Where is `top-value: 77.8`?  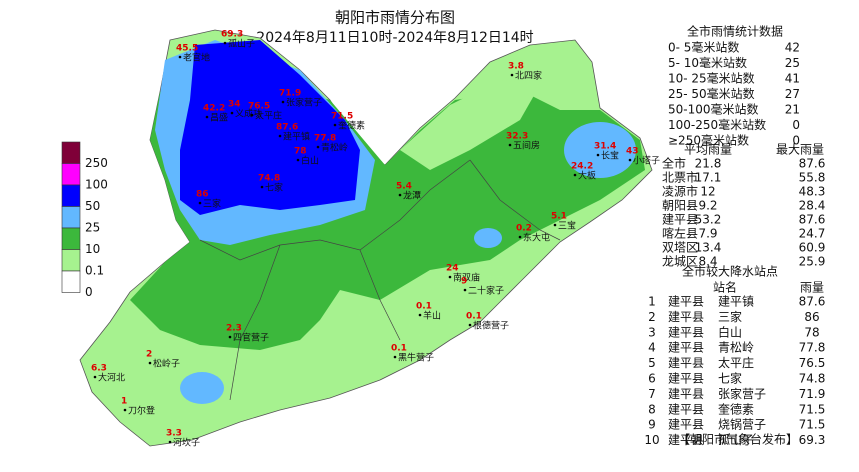
top-value: 77.8 is located at coordinates (812, 348).